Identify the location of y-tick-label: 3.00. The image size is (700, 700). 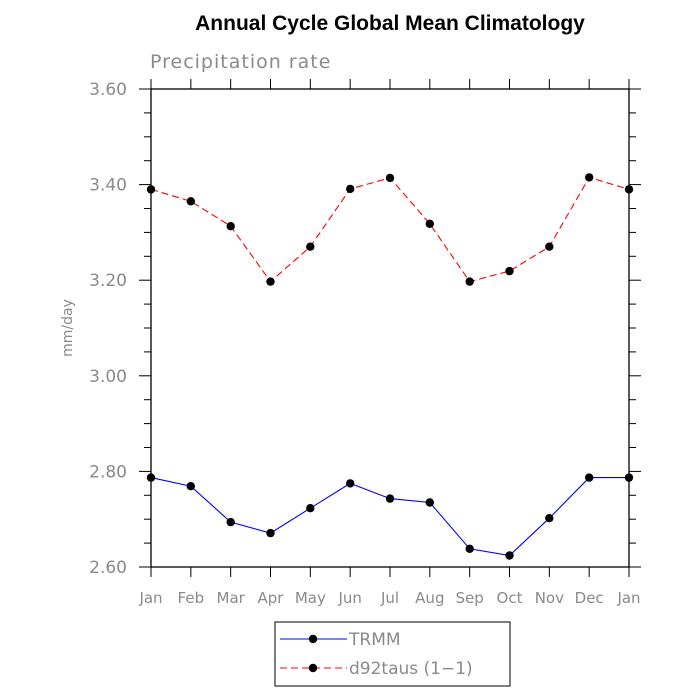
(108, 377).